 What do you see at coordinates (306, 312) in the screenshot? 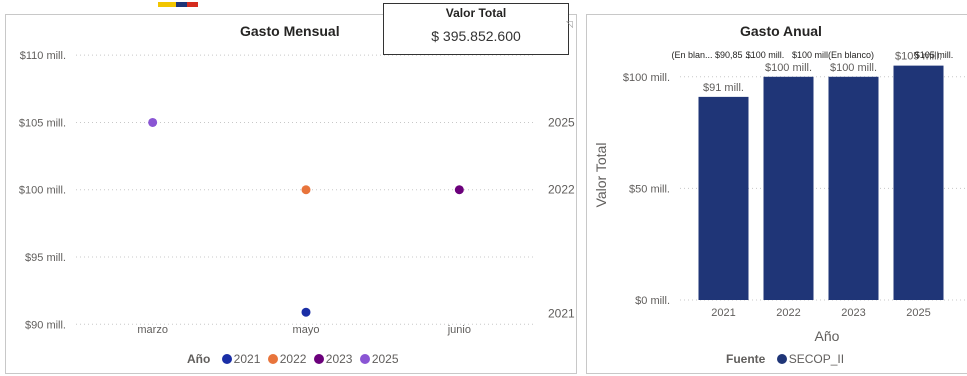
I see `data-point-2021` at bounding box center [306, 312].